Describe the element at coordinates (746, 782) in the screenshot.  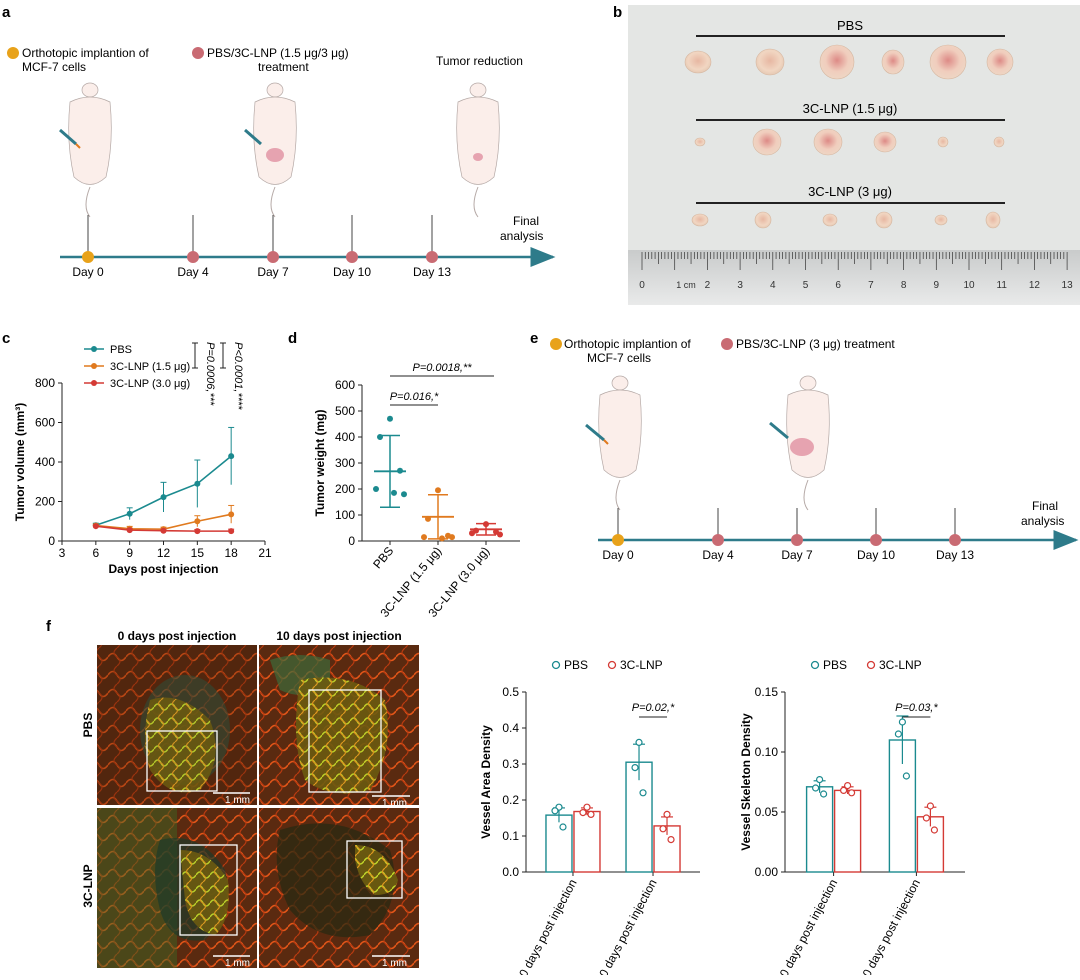
I see `y-axis-label: Vessel Skeleton Density` at that location.